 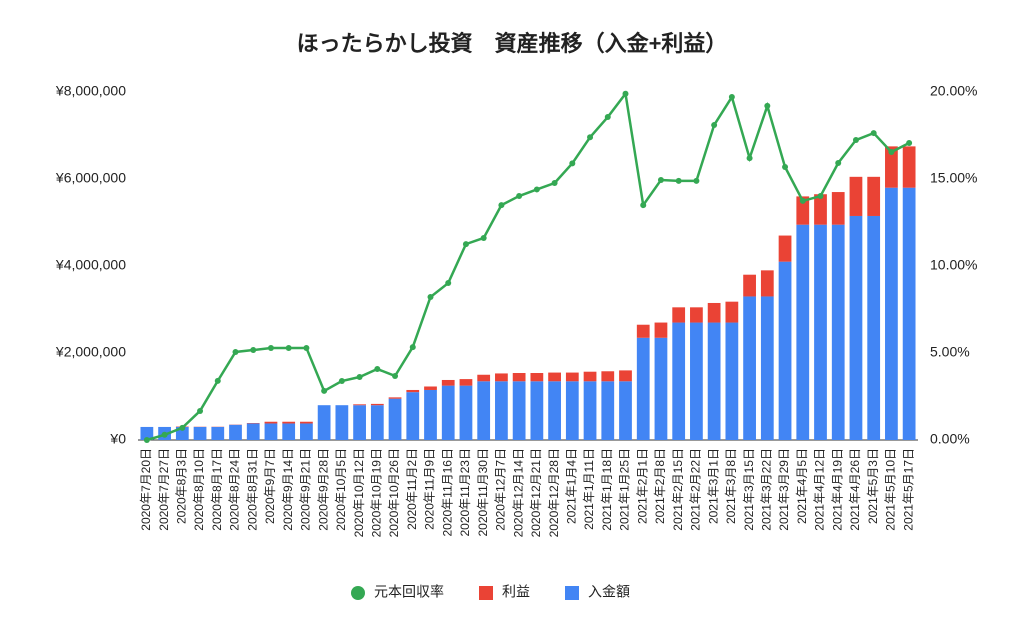 I want to click on x-tick-label: 2020年8月10日, so click(x=199, y=489).